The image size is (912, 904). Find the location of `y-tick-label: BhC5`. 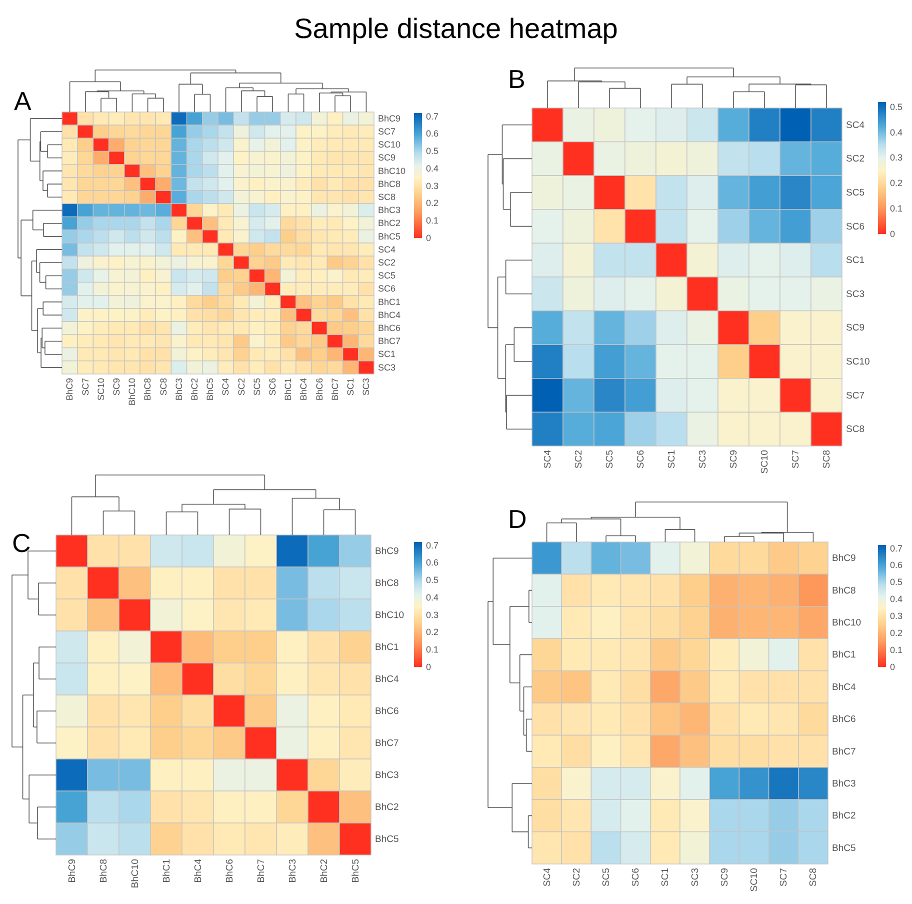

y-tick-label: BhC5 is located at coordinates (844, 848).